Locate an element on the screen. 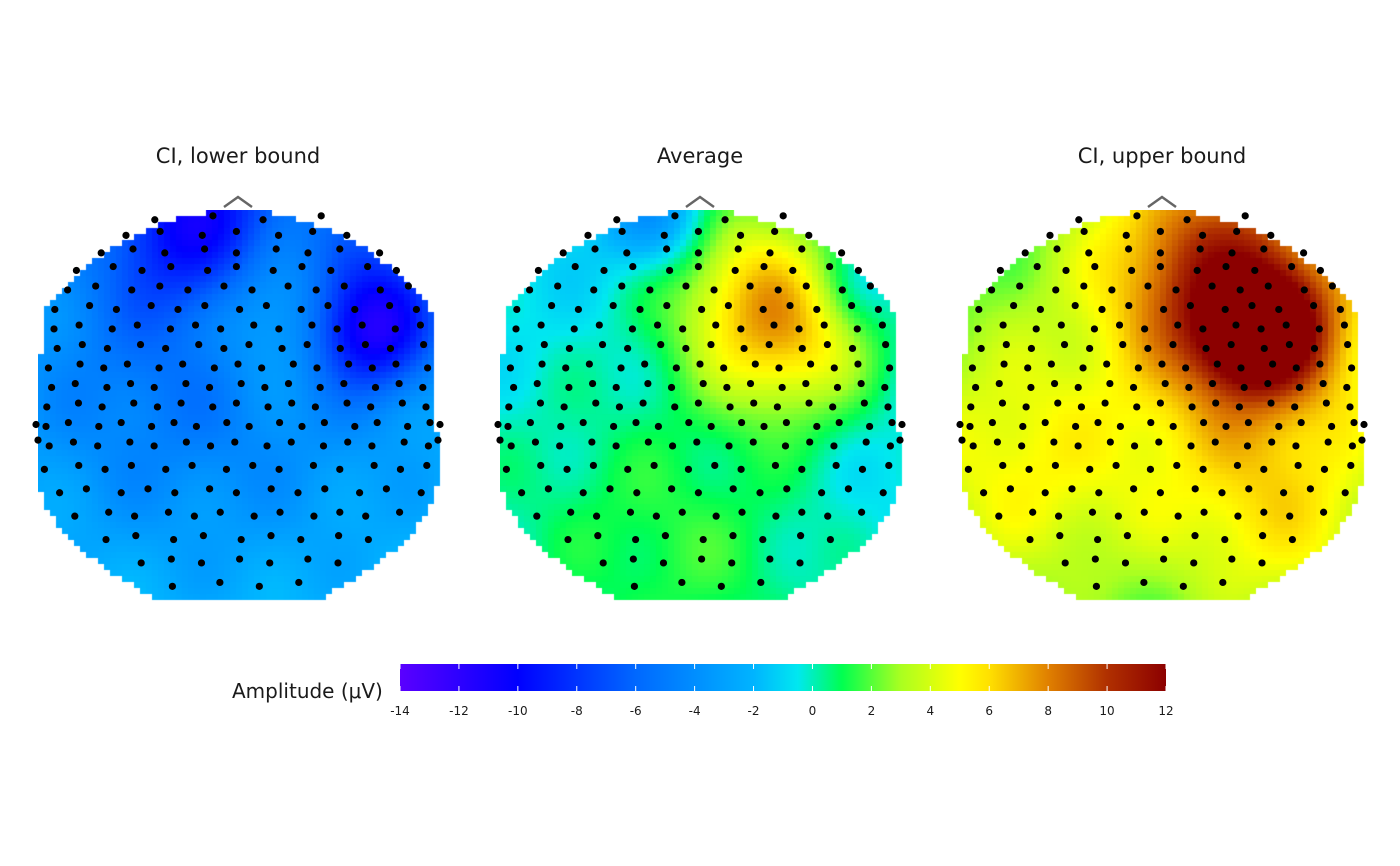 The width and height of the screenshot is (1400, 866). colorbar-tick-label: 6 is located at coordinates (989, 711).